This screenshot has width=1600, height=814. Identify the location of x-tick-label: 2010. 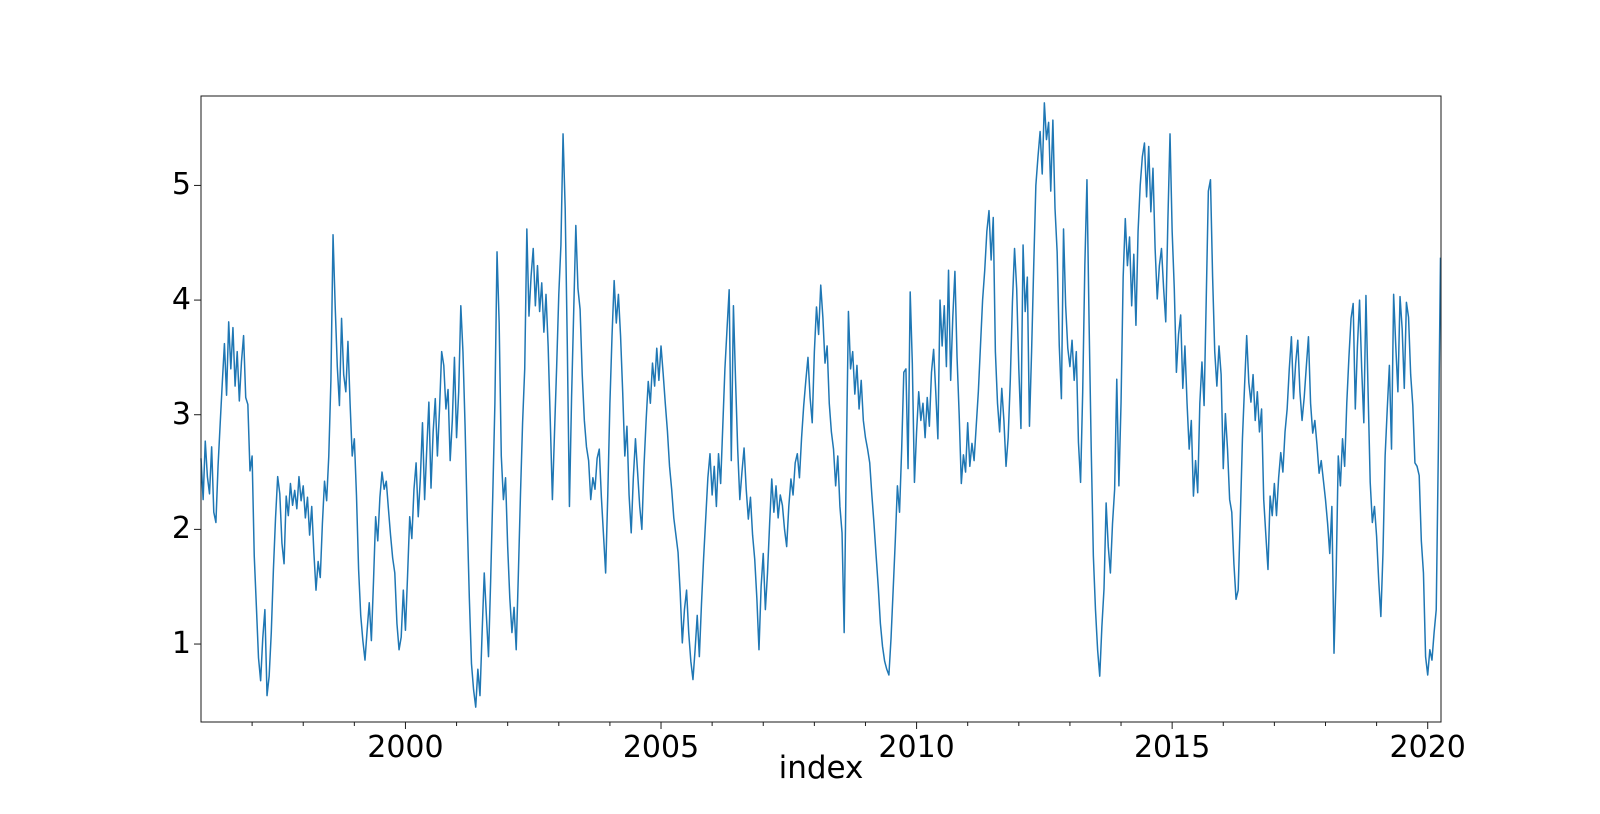
(916, 747).